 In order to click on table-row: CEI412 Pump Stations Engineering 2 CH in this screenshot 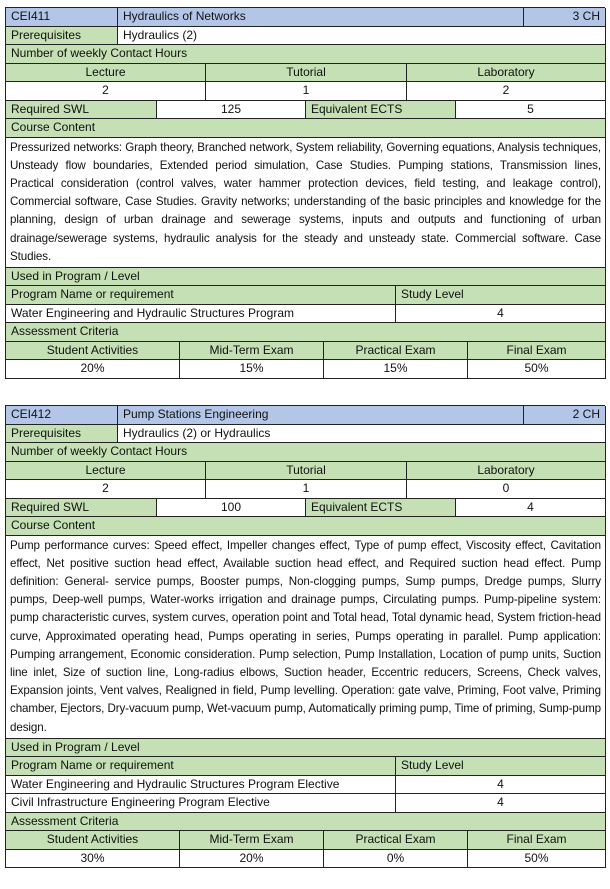, I will do `click(306, 415)`.